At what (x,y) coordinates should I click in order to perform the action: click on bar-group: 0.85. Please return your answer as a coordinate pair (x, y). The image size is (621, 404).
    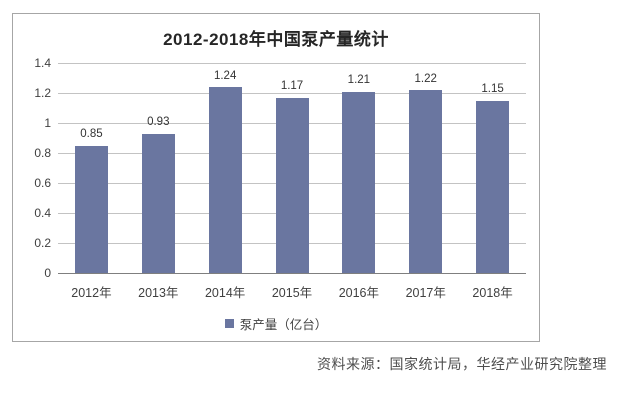
    Looking at the image, I should click on (91, 168).